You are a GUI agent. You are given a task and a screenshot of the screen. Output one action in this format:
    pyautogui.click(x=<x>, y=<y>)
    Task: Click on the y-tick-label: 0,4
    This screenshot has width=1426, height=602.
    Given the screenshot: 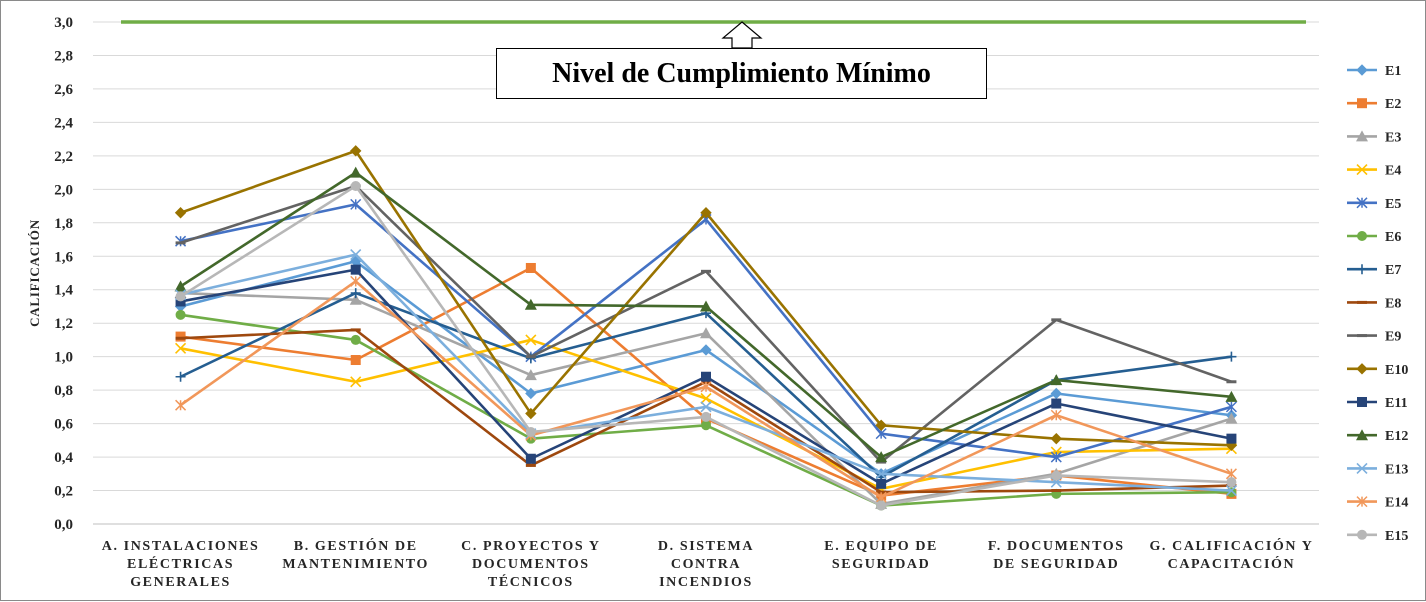 What is the action you would take?
    pyautogui.click(x=63, y=458)
    